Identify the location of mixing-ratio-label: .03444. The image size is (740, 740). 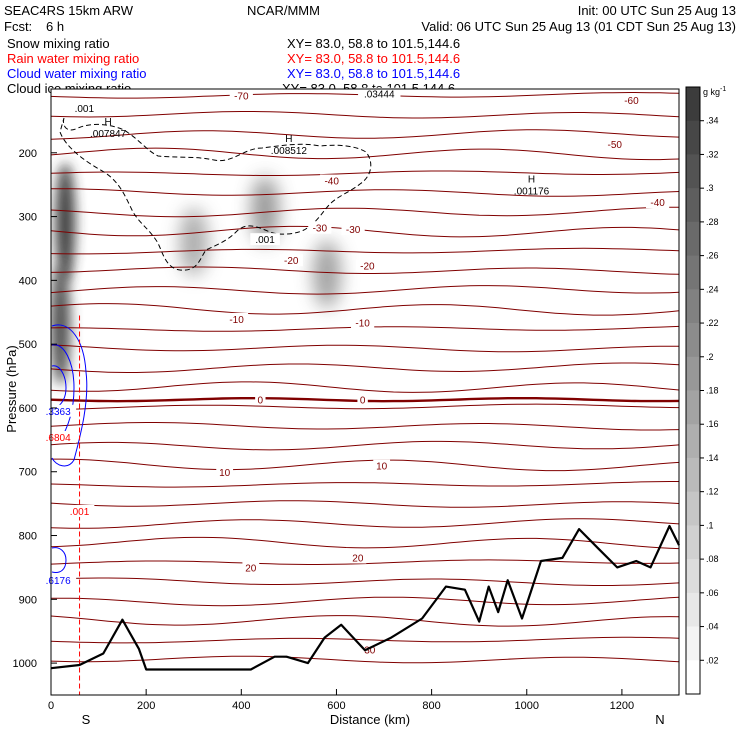
(379, 95).